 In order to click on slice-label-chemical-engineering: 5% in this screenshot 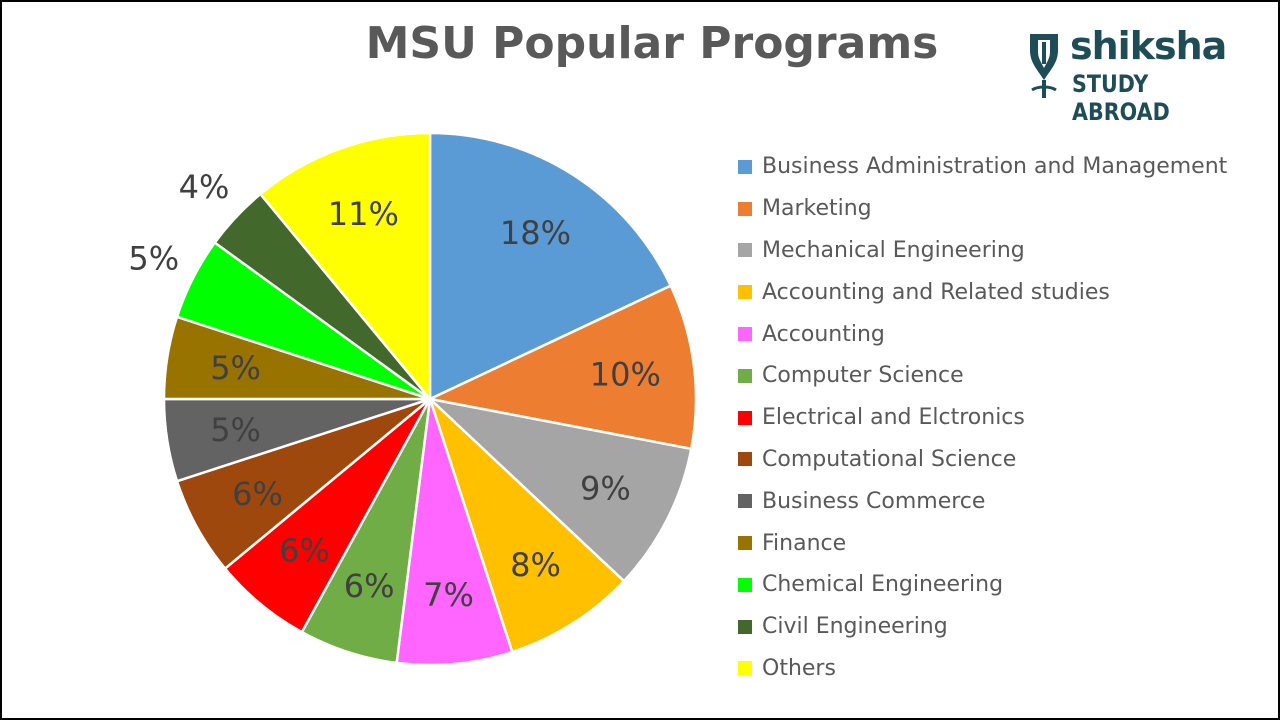, I will do `click(153, 258)`.